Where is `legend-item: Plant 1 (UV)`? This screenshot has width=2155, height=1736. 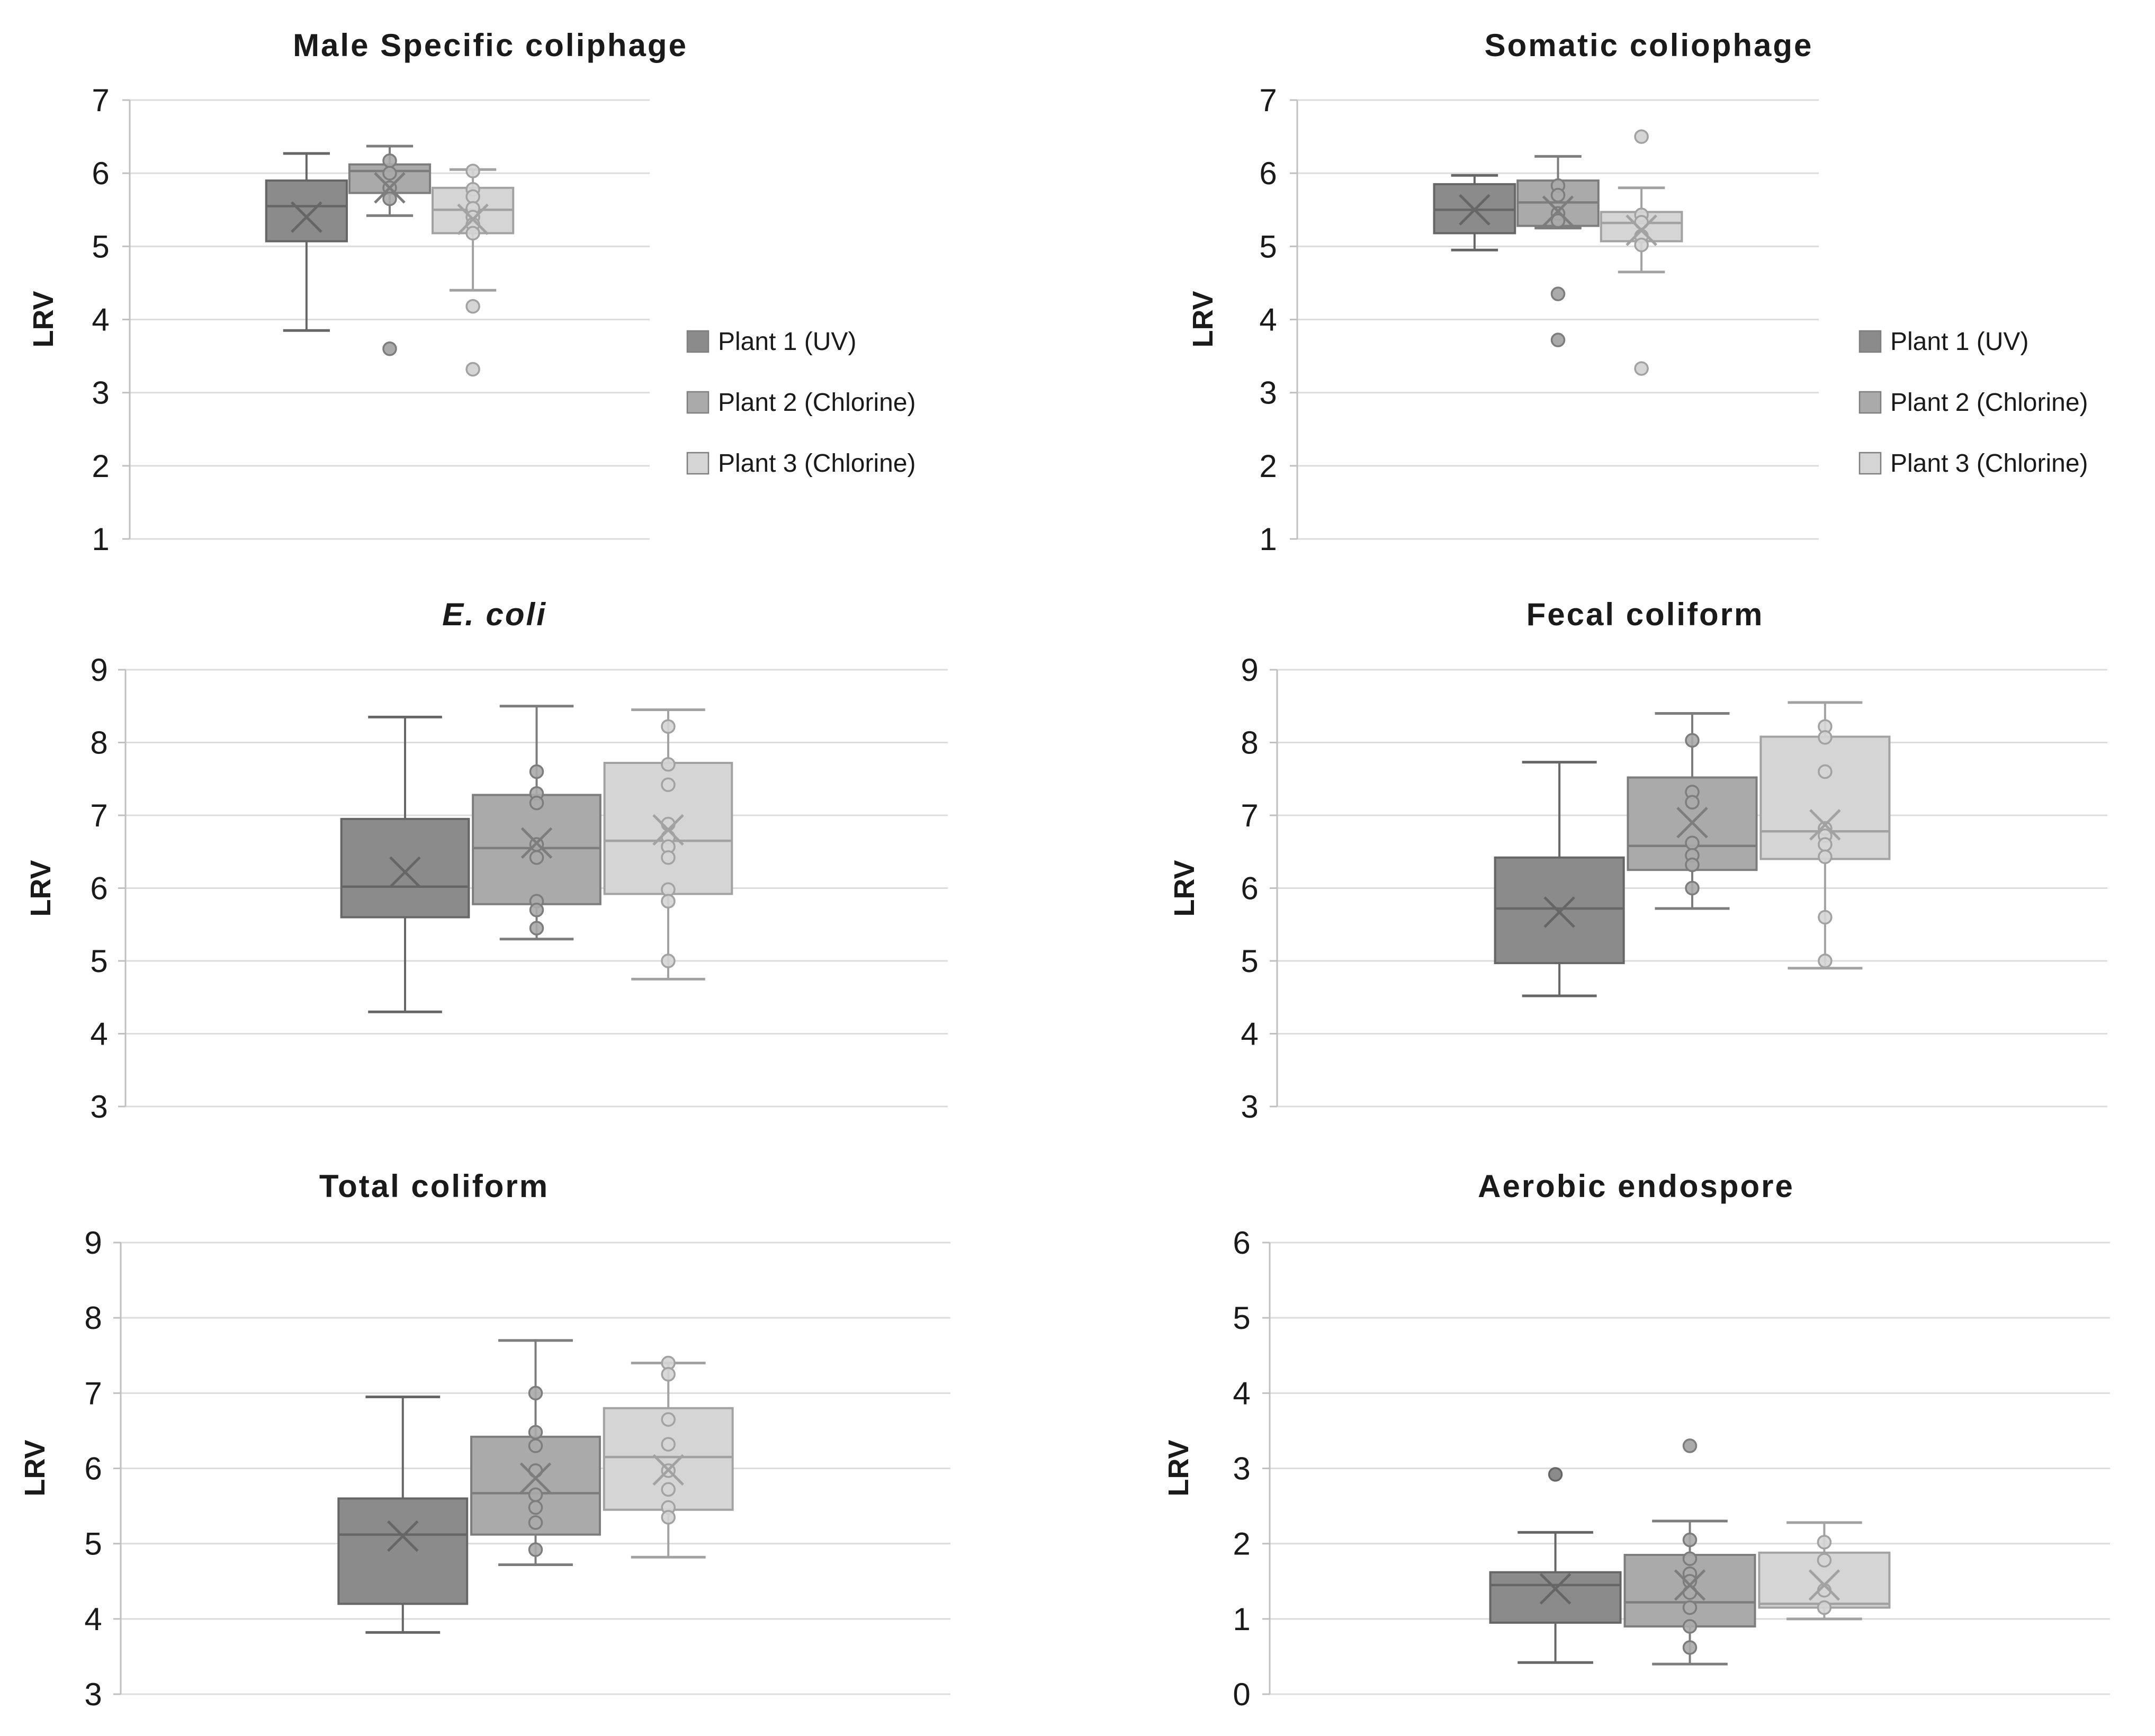
legend-item: Plant 1 (UV) is located at coordinates (1943, 342).